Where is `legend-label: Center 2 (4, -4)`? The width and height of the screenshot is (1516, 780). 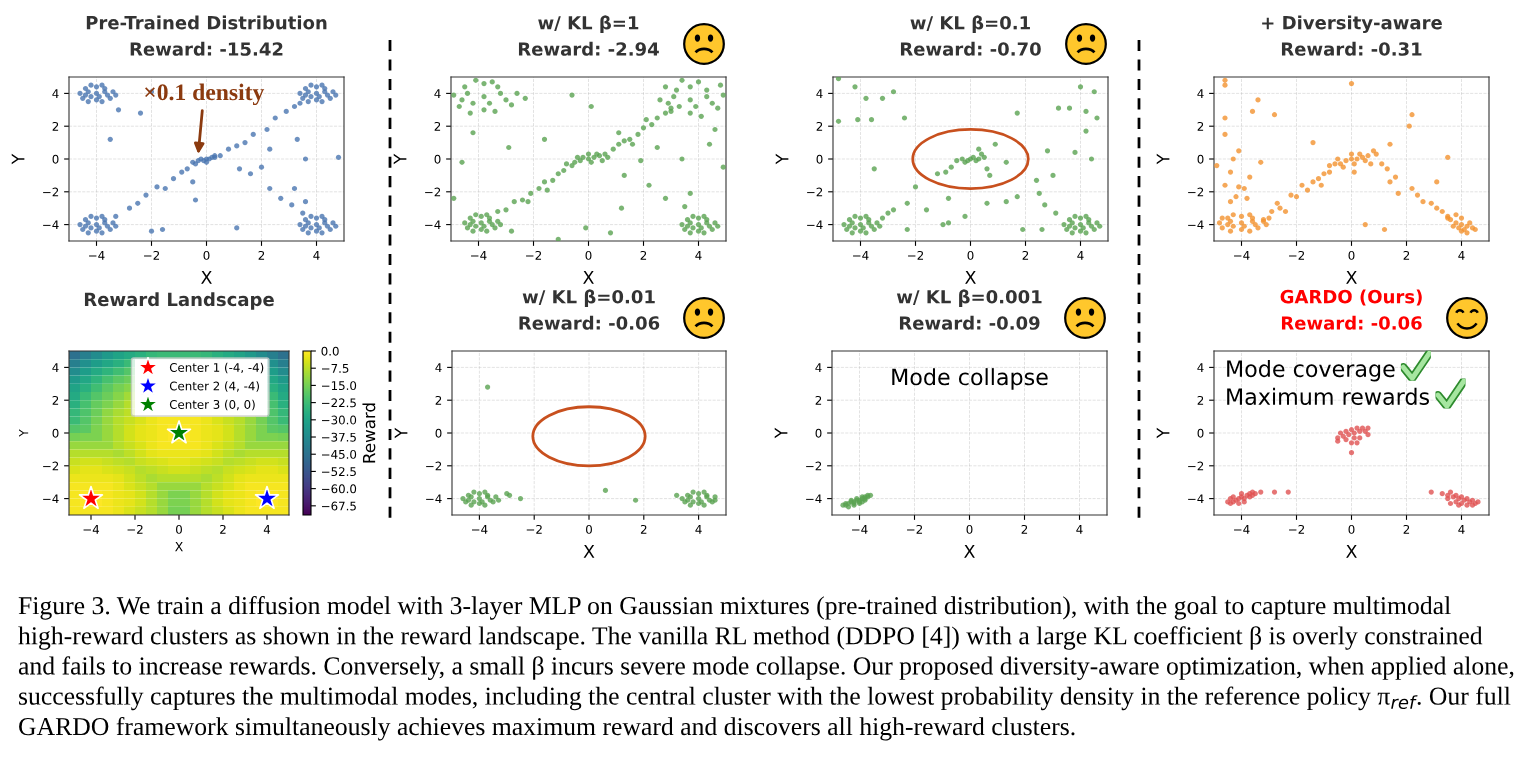
legend-label: Center 2 (4, -4) is located at coordinates (214, 386).